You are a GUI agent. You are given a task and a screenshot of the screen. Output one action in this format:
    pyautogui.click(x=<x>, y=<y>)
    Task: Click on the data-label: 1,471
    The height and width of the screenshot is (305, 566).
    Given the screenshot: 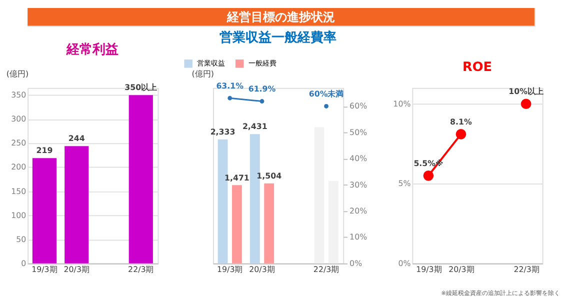 What is the action you would take?
    pyautogui.click(x=237, y=177)
    